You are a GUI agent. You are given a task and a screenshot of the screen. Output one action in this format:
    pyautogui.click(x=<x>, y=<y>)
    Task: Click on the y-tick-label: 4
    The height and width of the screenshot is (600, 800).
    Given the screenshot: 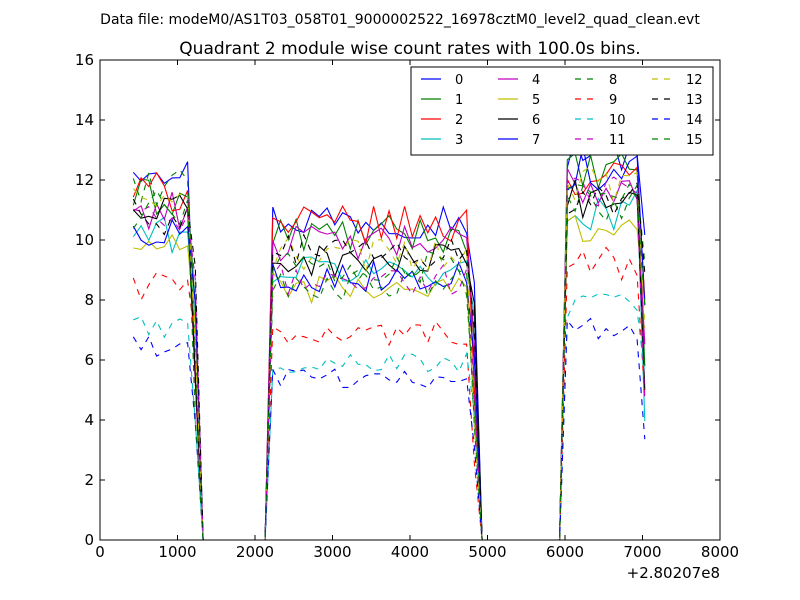 What is the action you would take?
    pyautogui.click(x=89, y=420)
    